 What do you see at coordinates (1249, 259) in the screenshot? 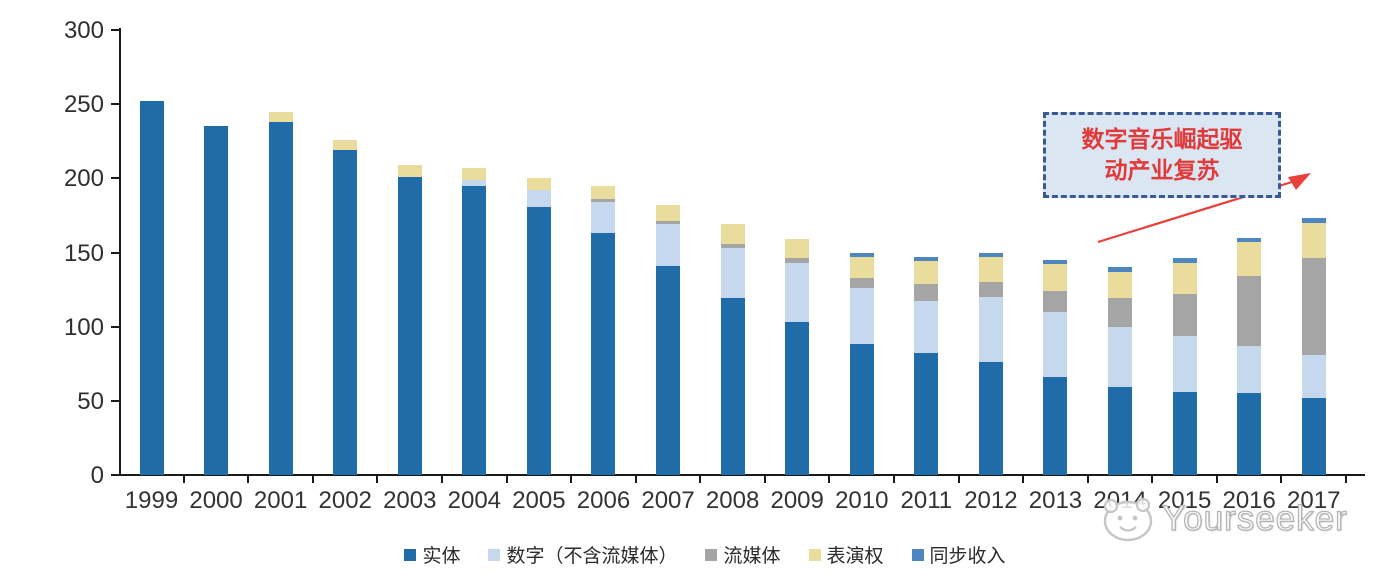
I see `bar-segment-performance-rights-2016` at bounding box center [1249, 259].